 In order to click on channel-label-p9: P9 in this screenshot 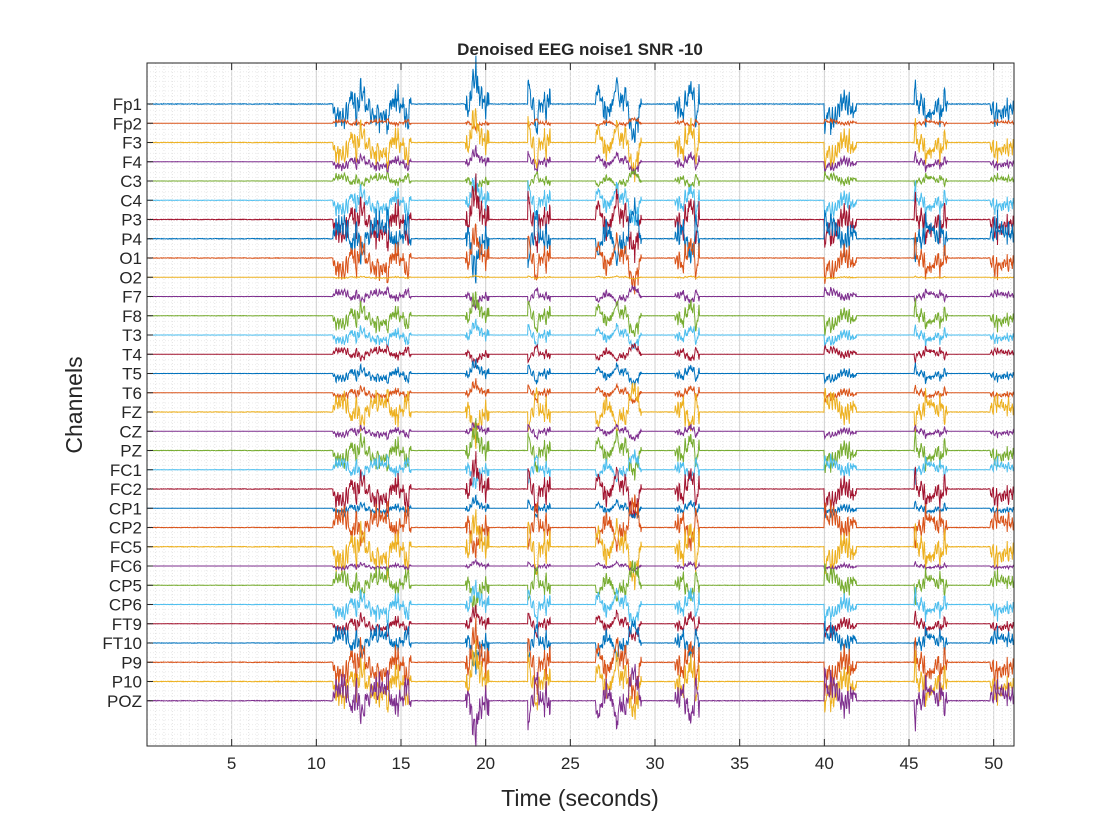, I will do `click(131, 662)`.